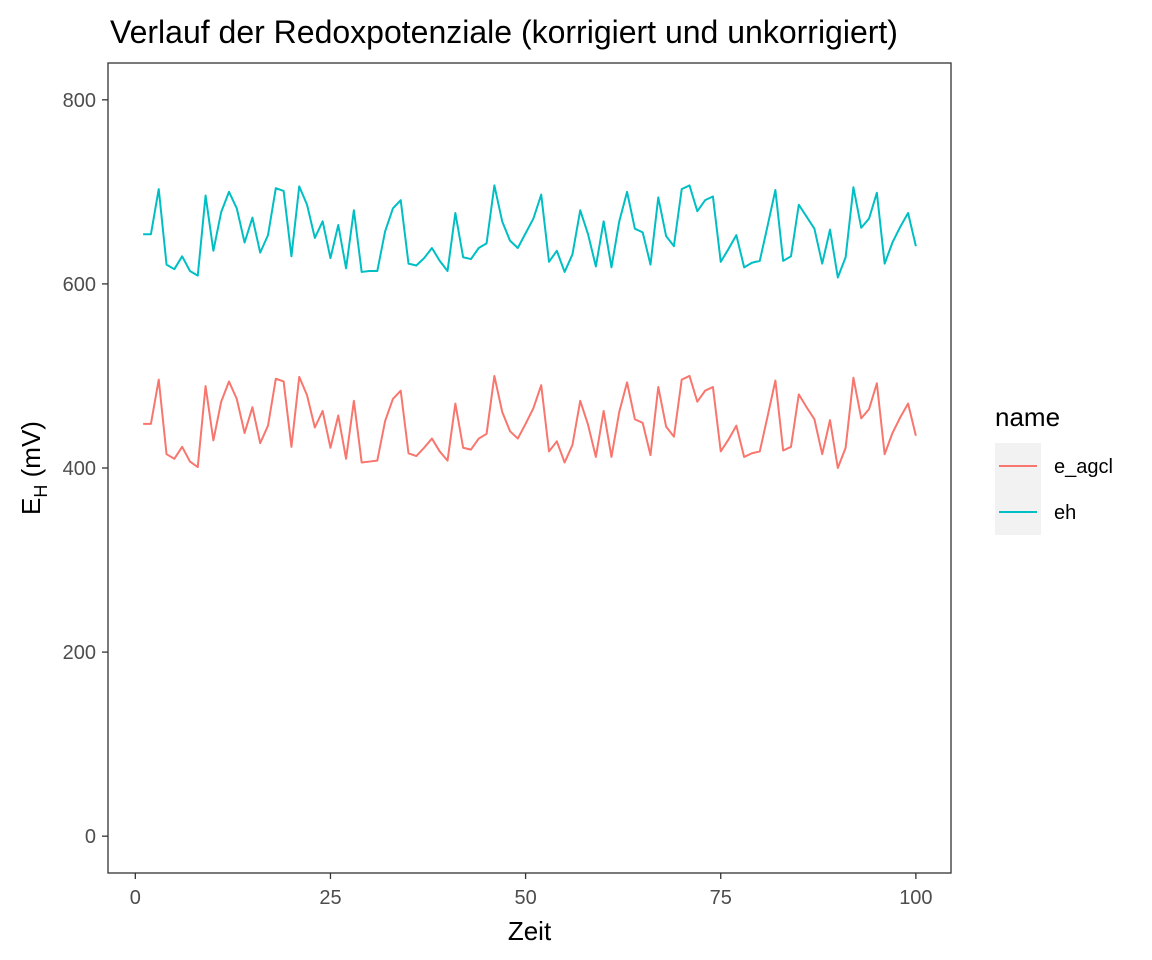 The width and height of the screenshot is (1152, 960). What do you see at coordinates (135, 898) in the screenshot?
I see `x-tick-label: 0` at bounding box center [135, 898].